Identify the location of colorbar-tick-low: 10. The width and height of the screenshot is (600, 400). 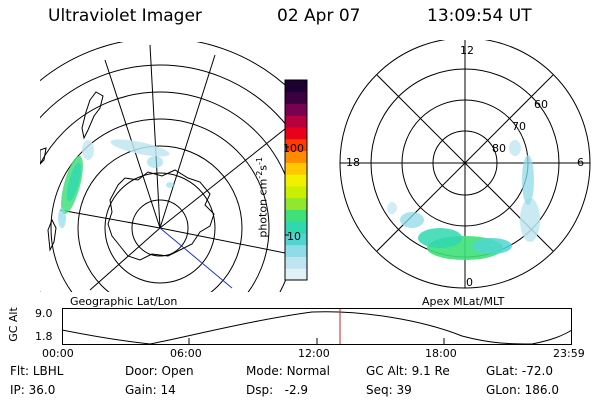
(294, 236).